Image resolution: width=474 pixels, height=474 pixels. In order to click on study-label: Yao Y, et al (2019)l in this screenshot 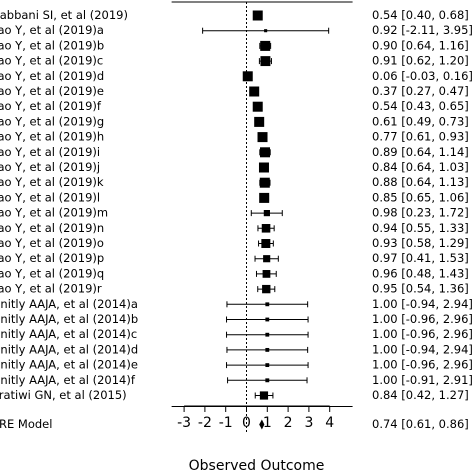, I will do `click(50, 197)`.